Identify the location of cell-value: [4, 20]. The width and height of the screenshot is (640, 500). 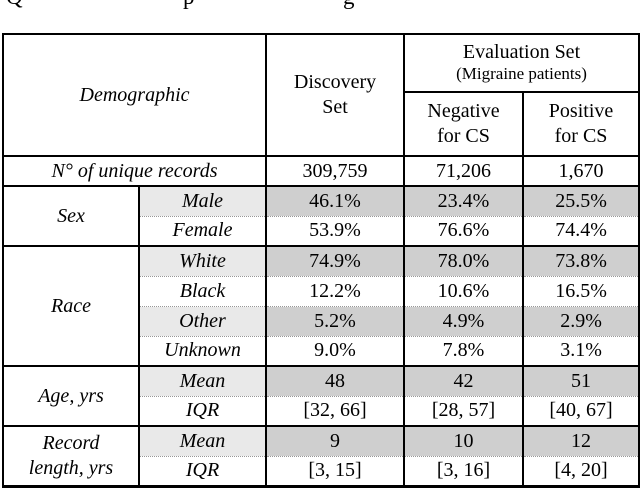
(581, 470).